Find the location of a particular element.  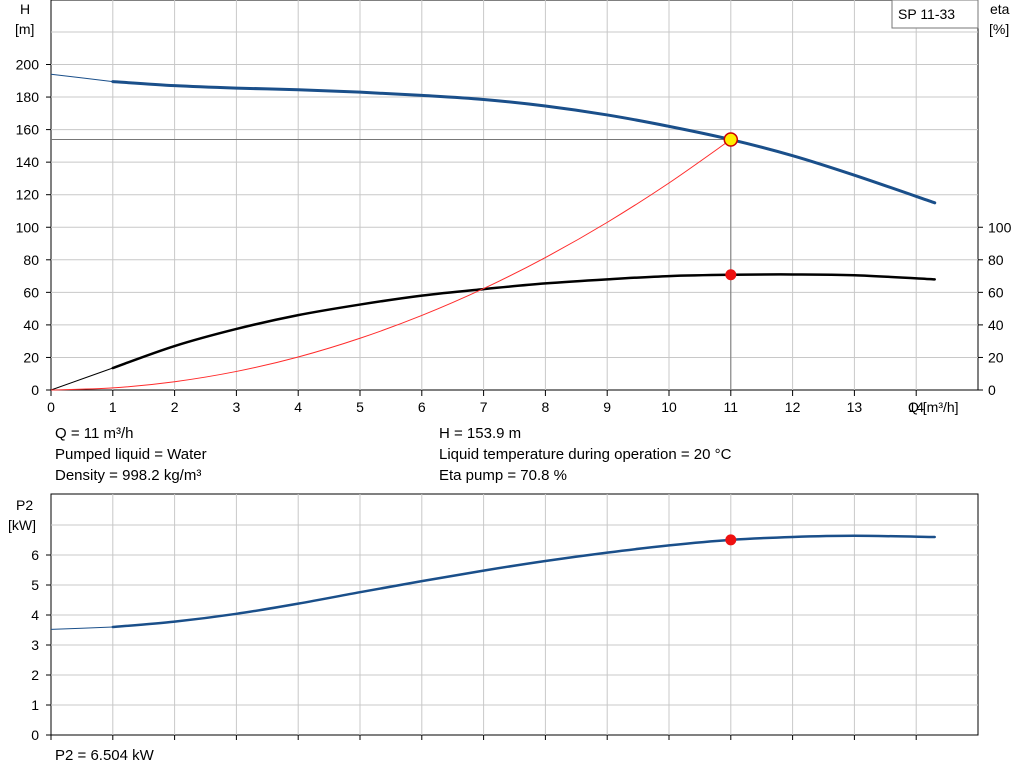

x-tick-label: 2 is located at coordinates (175, 407).